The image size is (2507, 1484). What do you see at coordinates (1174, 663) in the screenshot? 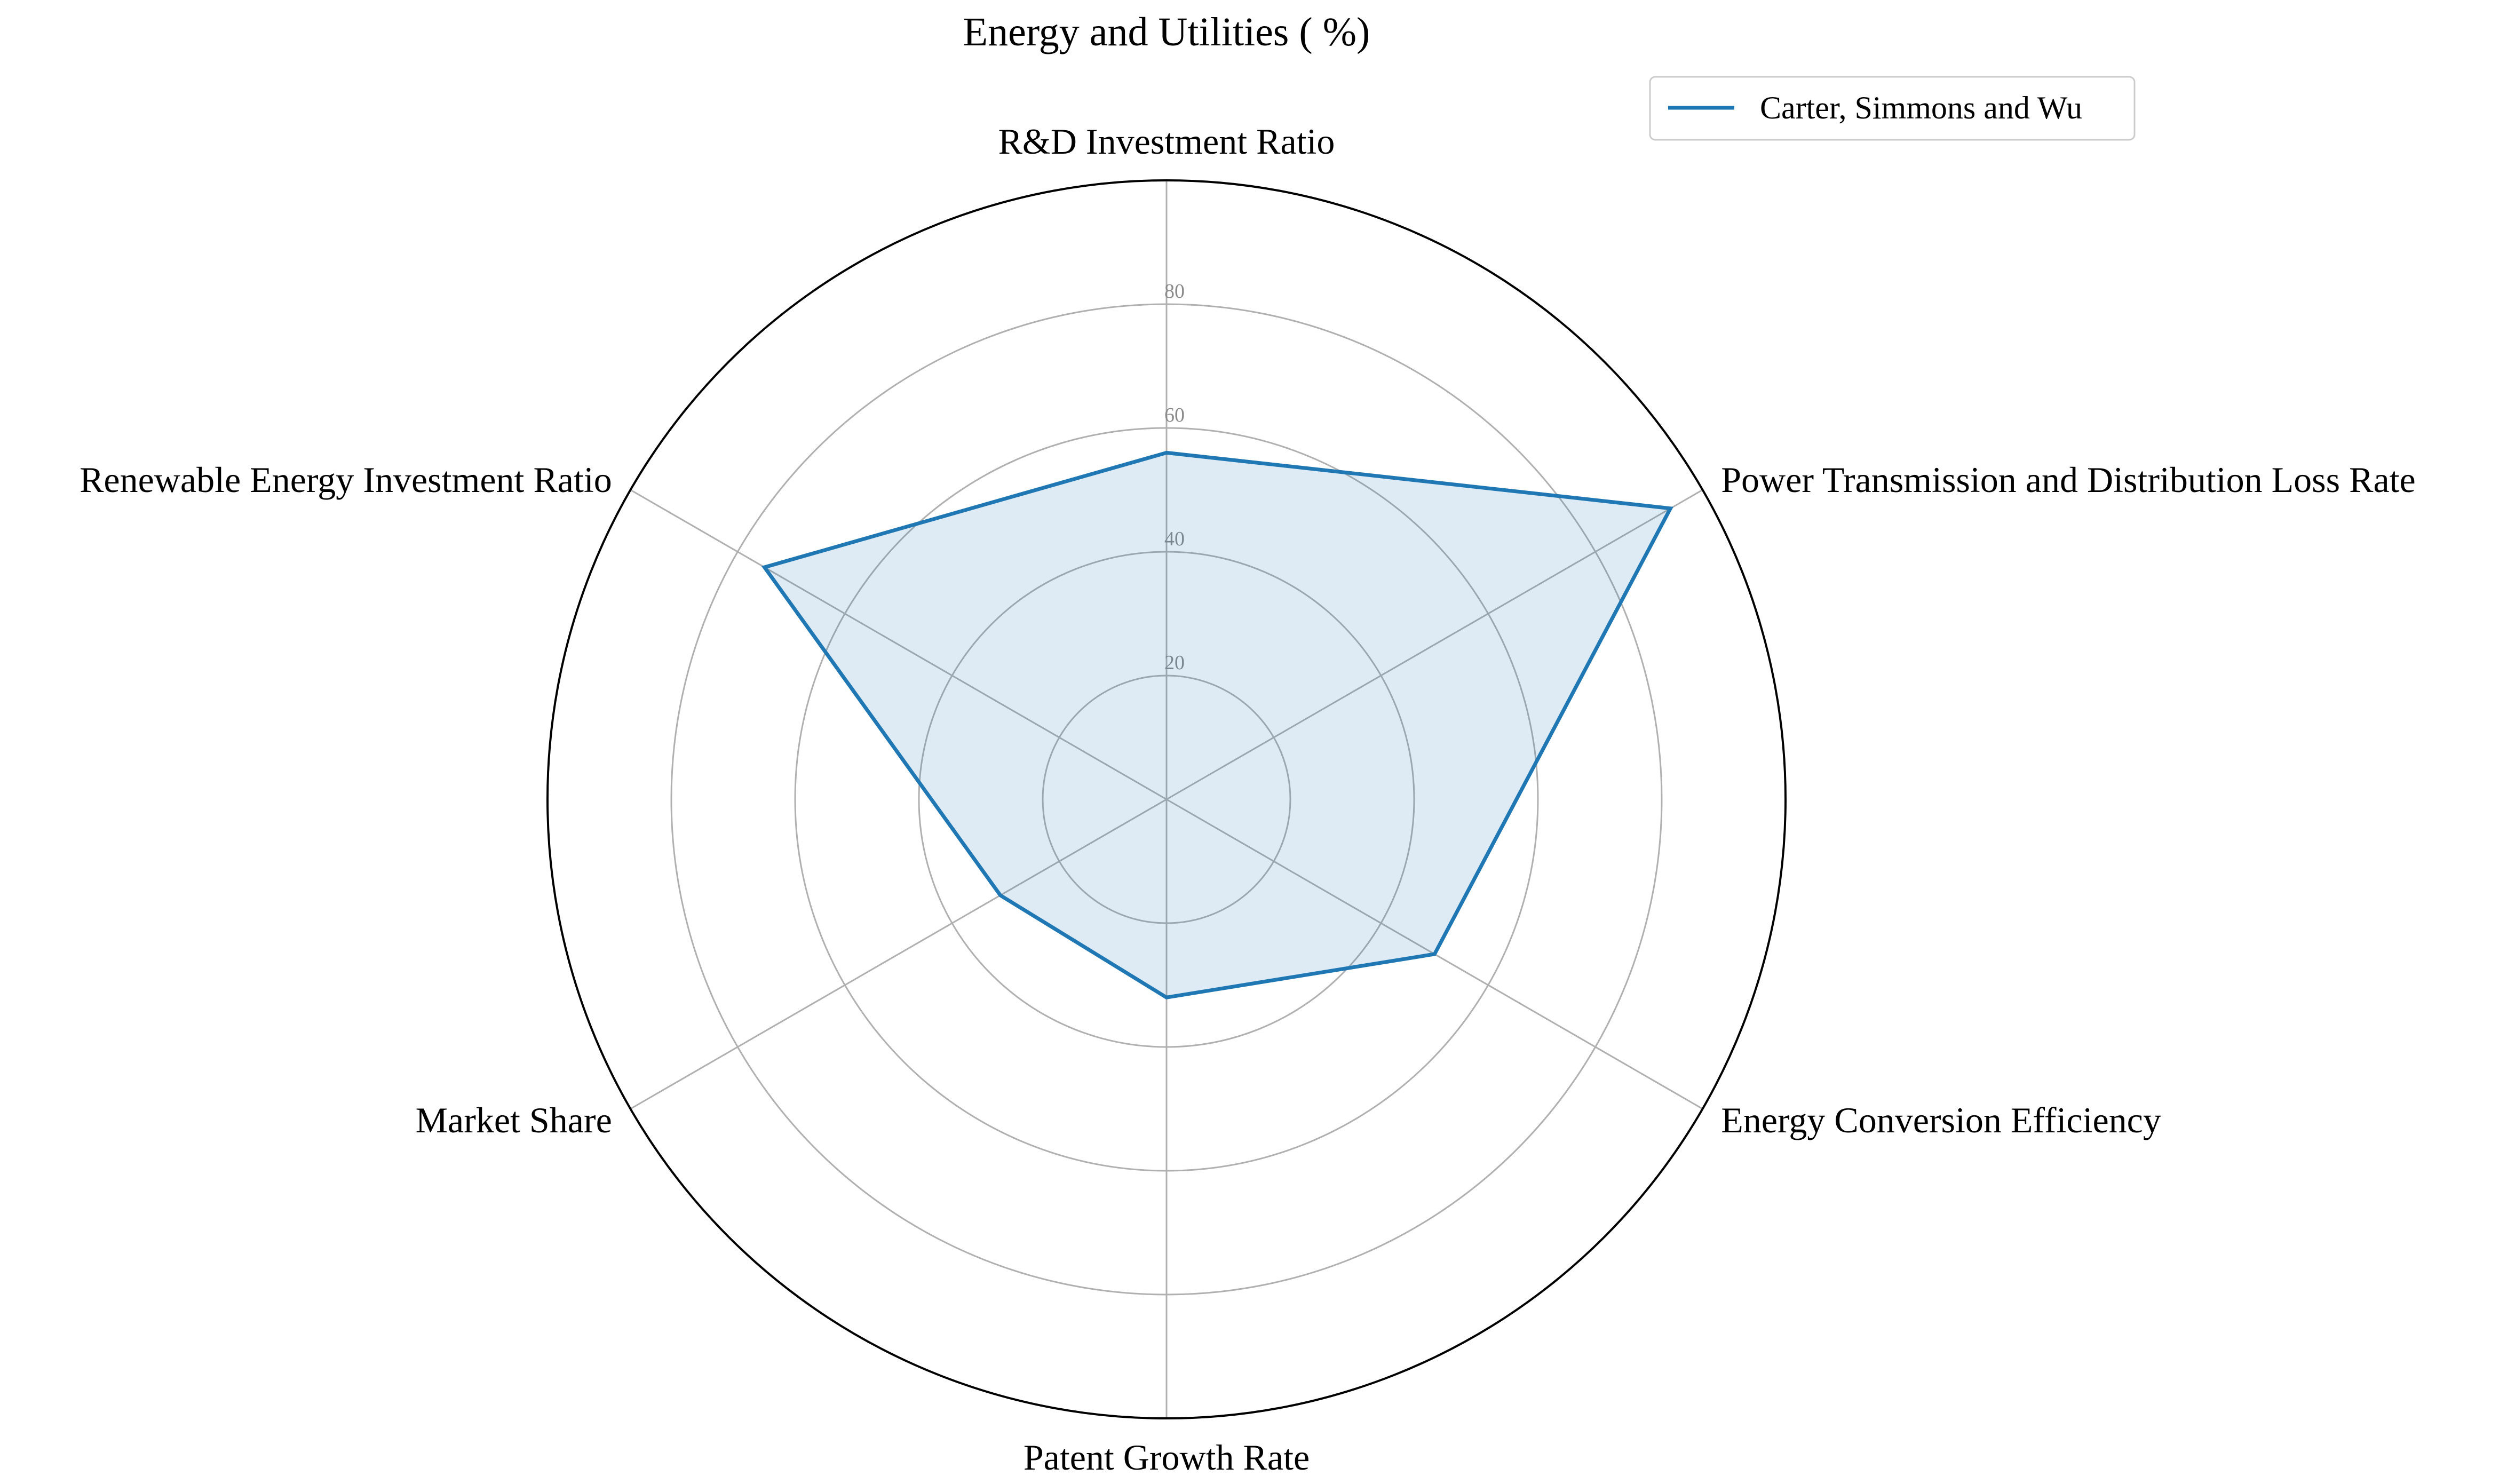
I see `radial-tick-label: 20` at bounding box center [1174, 663].